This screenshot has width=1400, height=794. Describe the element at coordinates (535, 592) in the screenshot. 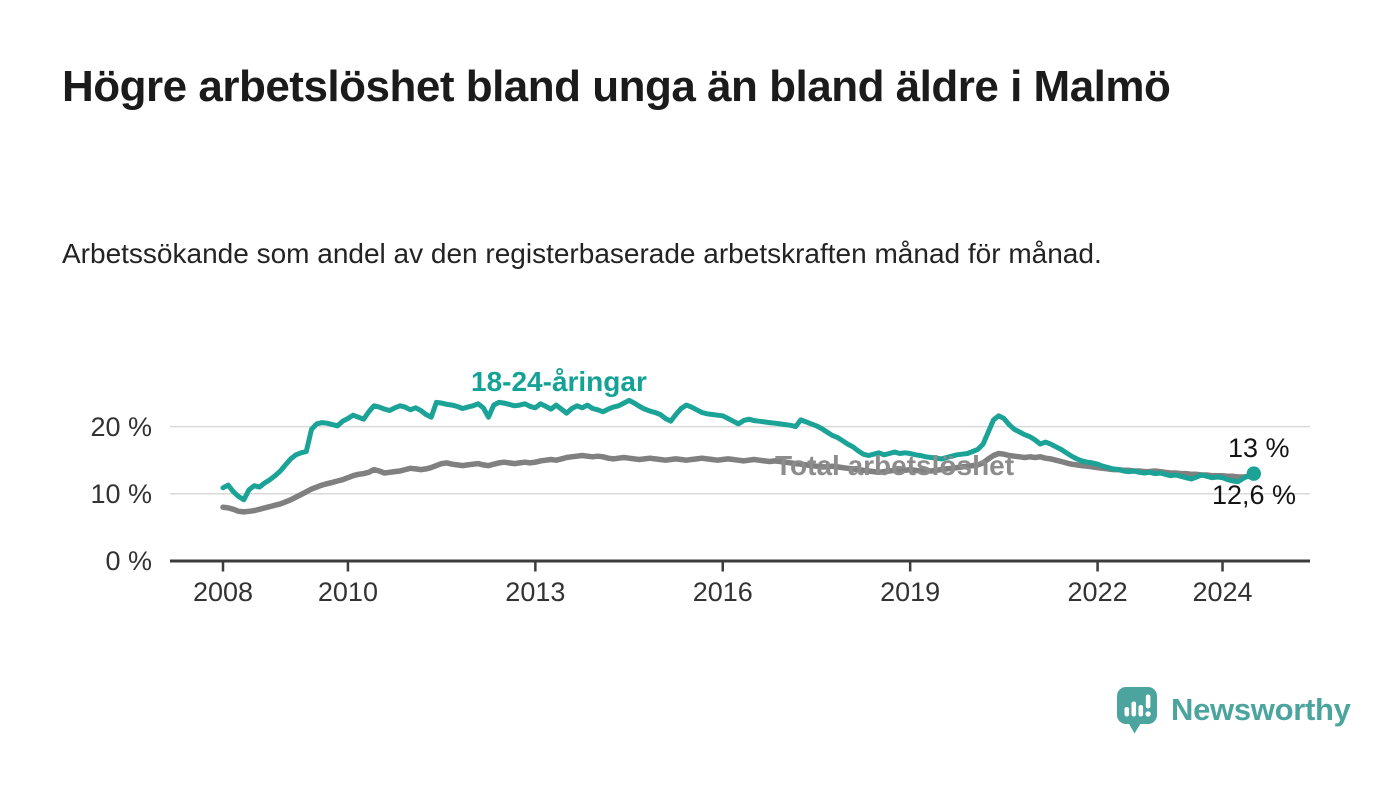

I see `x-axis-label: 2013` at that location.